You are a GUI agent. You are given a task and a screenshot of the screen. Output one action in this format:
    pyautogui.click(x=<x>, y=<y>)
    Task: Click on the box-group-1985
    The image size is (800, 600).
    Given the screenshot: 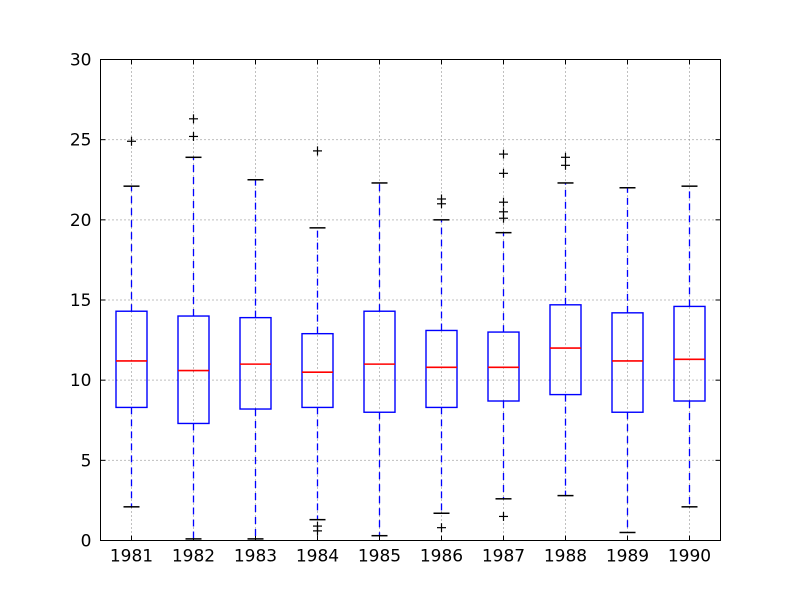 What is the action you would take?
    pyautogui.click(x=379, y=359)
    